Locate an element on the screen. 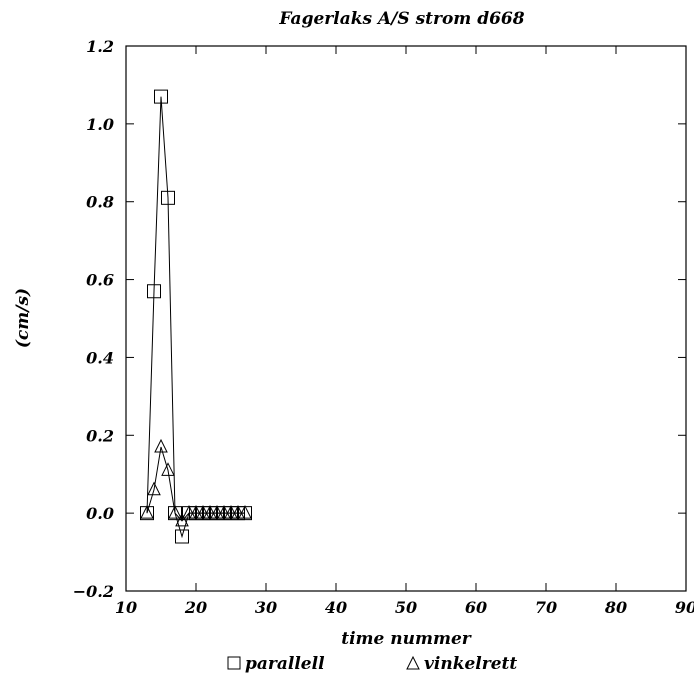 Image resolution: width=694 pixels, height=682 pixels. y-tick-label: −0.2 is located at coordinates (93, 591).